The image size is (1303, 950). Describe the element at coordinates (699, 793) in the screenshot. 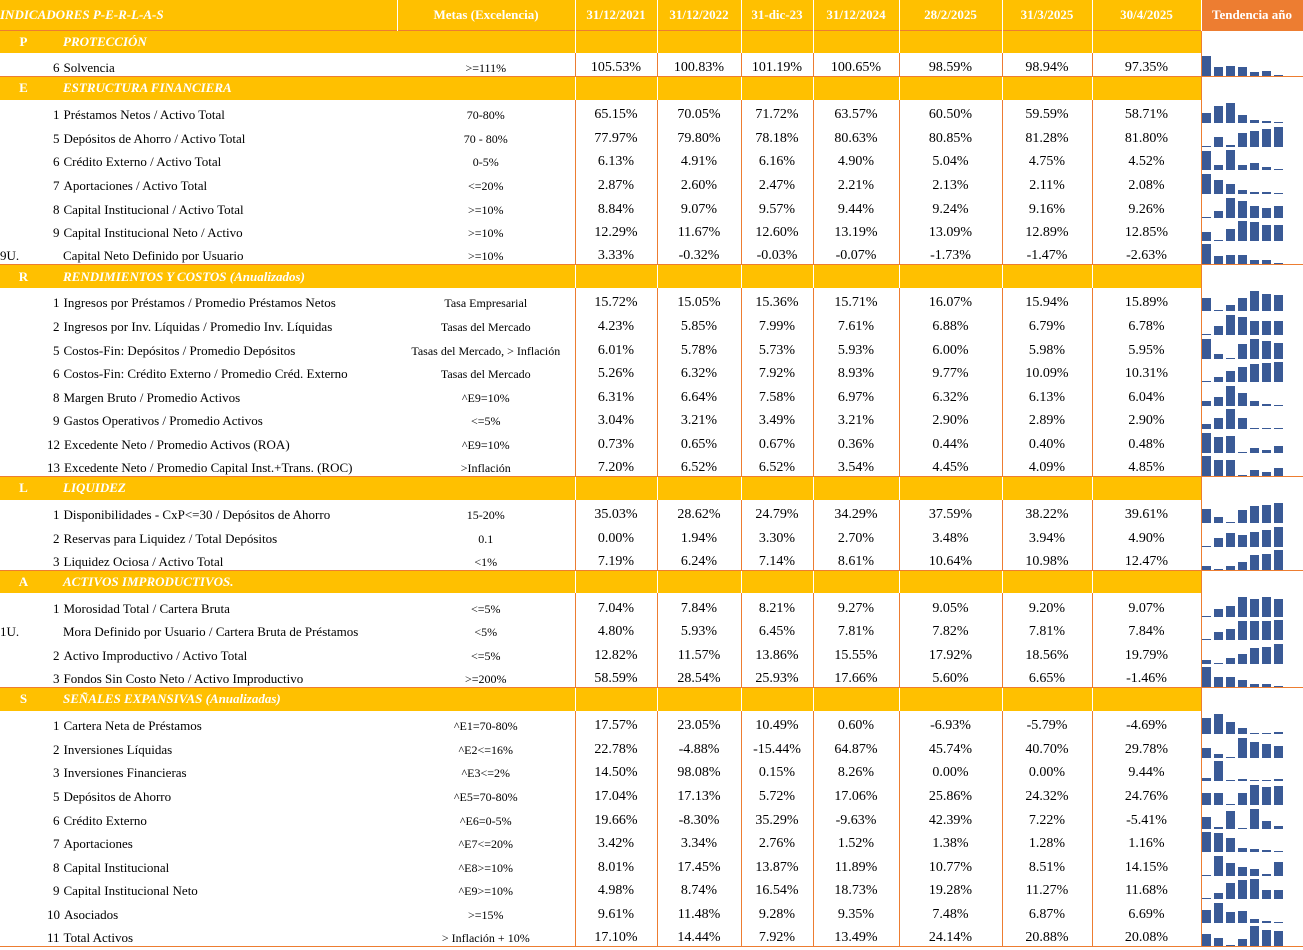

I see `period-value: 17.13%` at that location.